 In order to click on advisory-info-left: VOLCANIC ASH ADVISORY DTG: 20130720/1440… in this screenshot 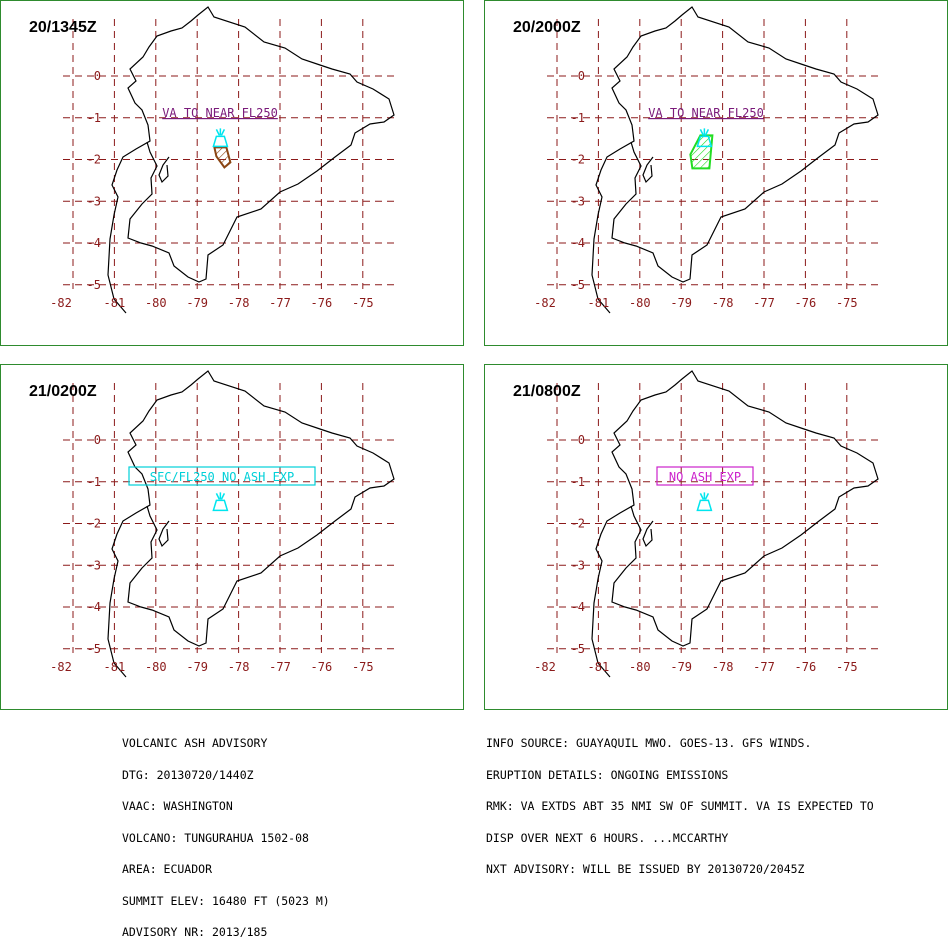, I will do `click(226, 832)`.